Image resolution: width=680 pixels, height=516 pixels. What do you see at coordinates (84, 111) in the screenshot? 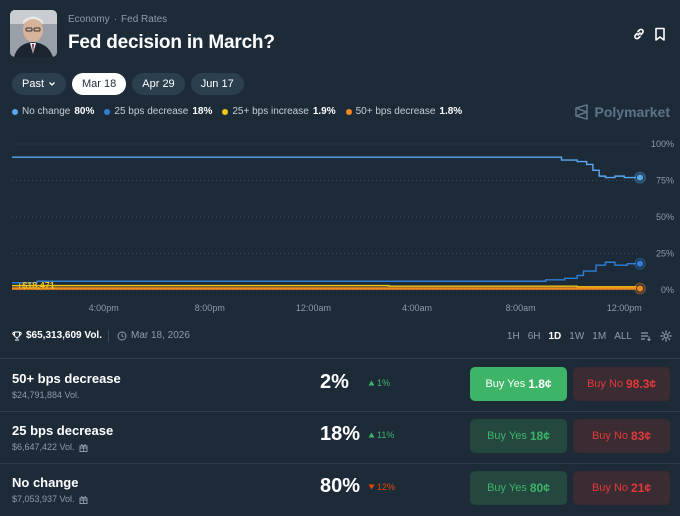
I see `legend-value: 80%` at bounding box center [84, 111].